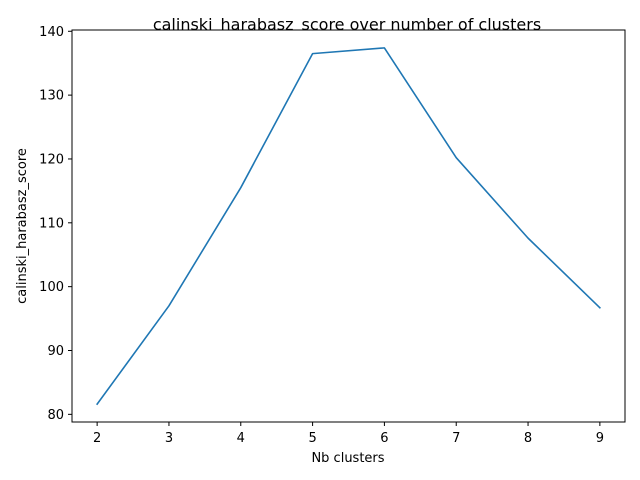 The image size is (640, 480). Describe the element at coordinates (51, 159) in the screenshot. I see `y-tick-label: 120` at that location.